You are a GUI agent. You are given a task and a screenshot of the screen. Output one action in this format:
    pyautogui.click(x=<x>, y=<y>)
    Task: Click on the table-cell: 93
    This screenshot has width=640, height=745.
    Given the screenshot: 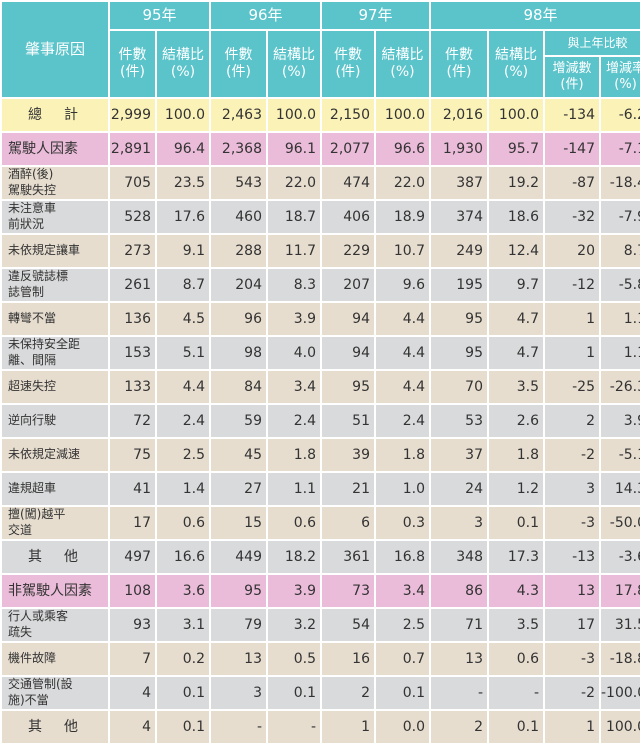 What is the action you would take?
    pyautogui.click(x=132, y=625)
    